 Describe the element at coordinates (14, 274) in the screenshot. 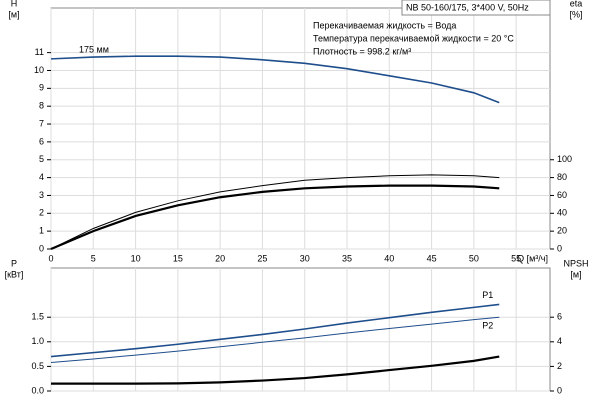

I see `y-axis-label: [кВт]` at that location.